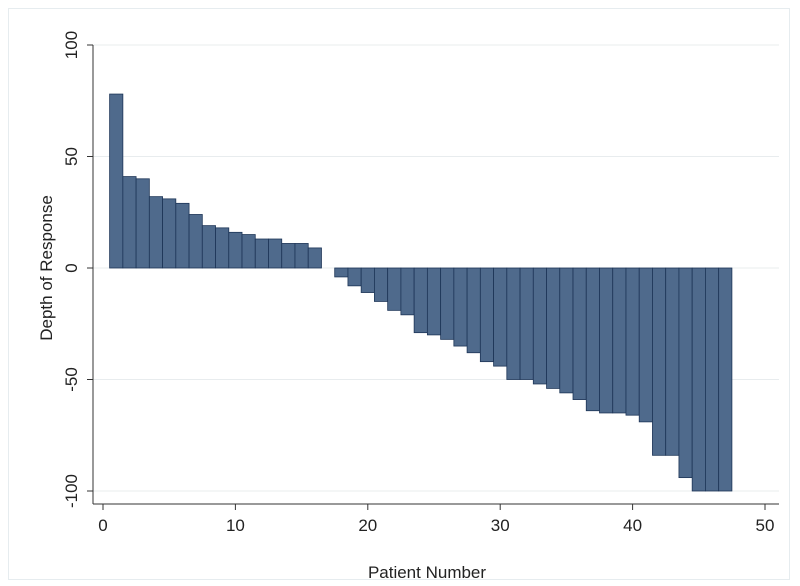 This screenshot has width=800, height=586. Describe the element at coordinates (71, 491) in the screenshot. I see `y-tick-label-0: -100` at that location.